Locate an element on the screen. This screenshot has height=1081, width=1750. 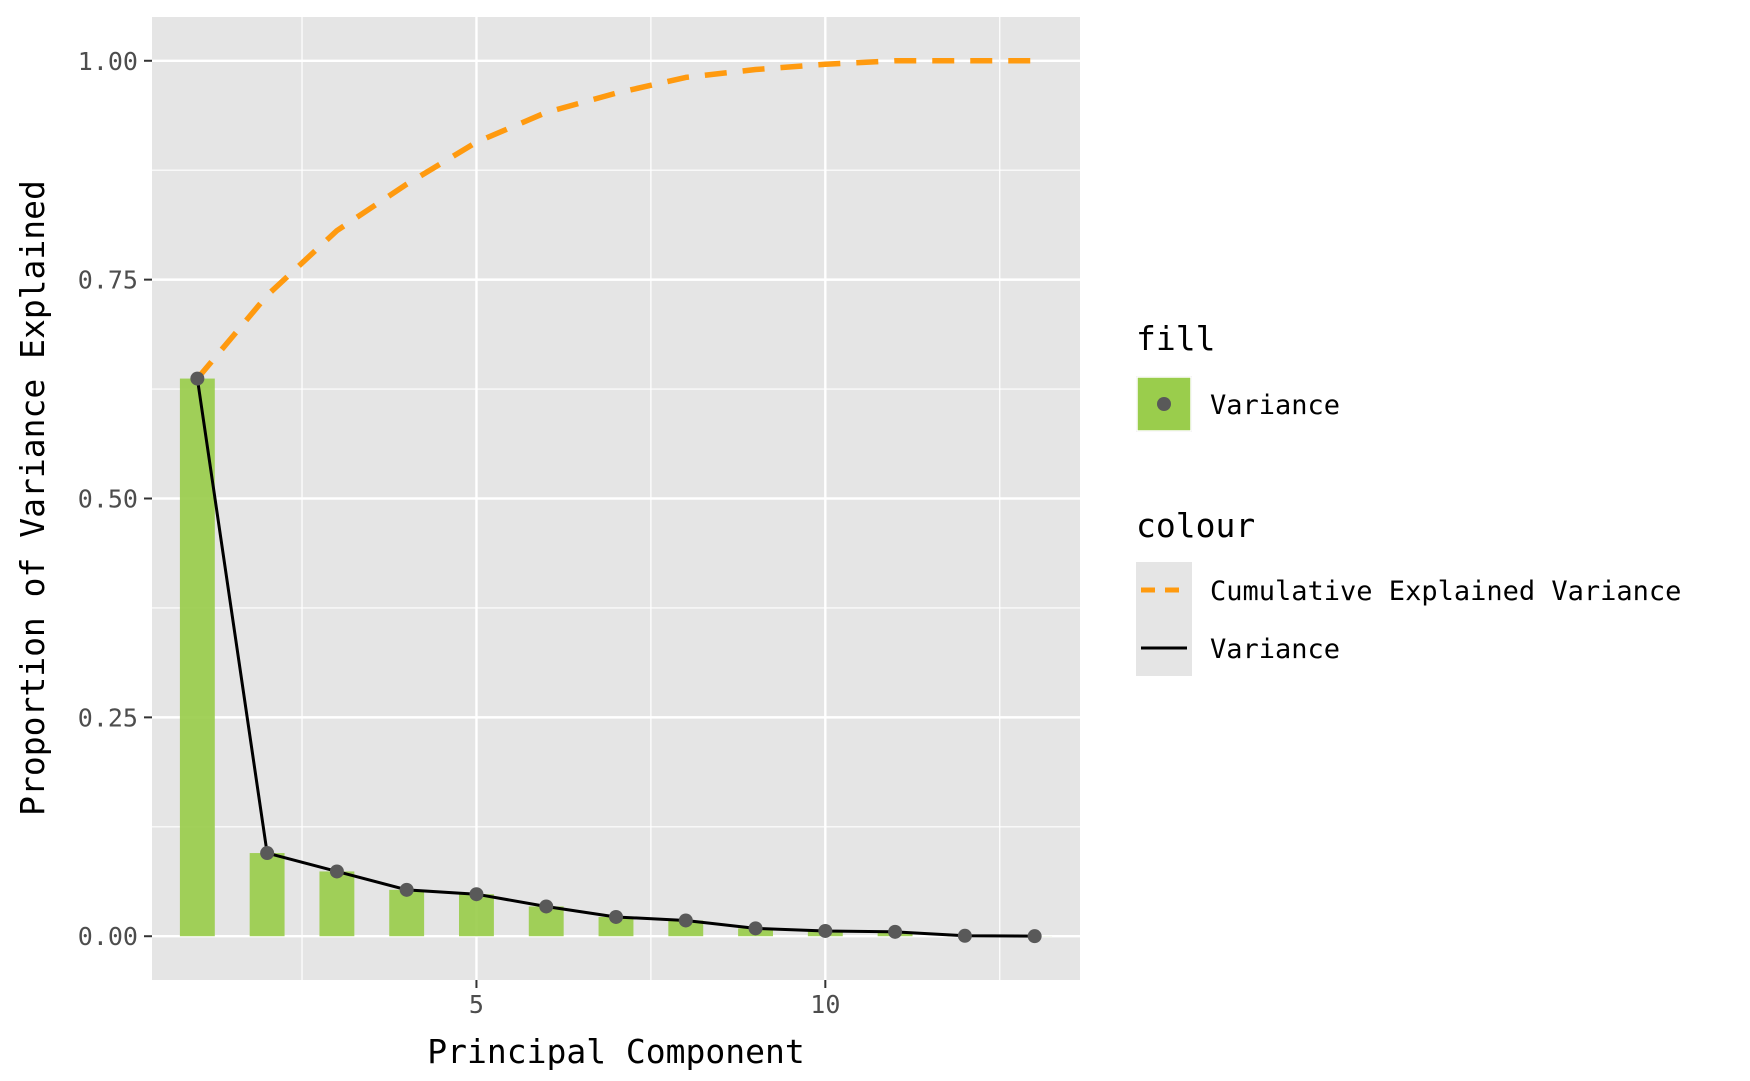
legend-fill-point is located at coordinates (1164, 404).